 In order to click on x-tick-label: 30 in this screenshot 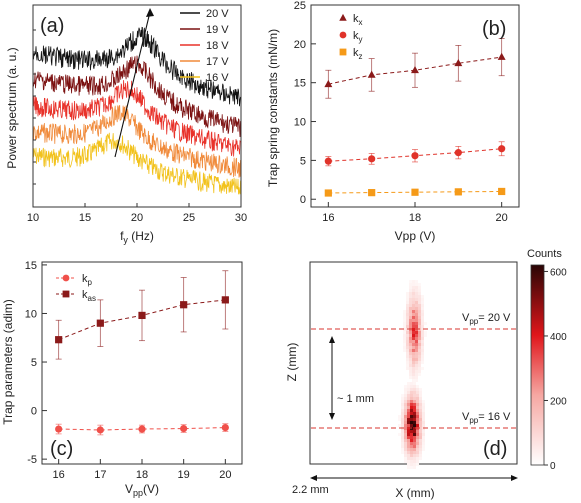, I will do `click(241, 218)`.